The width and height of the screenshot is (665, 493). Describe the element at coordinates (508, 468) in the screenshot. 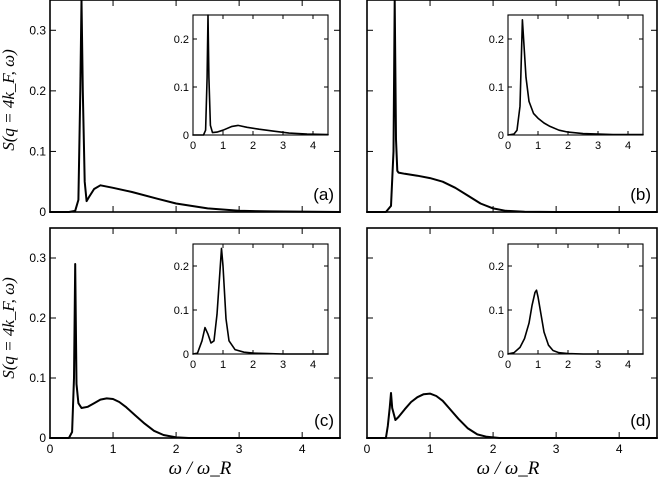

I see `x-axis-label-right: ω / ω_R` at that location.